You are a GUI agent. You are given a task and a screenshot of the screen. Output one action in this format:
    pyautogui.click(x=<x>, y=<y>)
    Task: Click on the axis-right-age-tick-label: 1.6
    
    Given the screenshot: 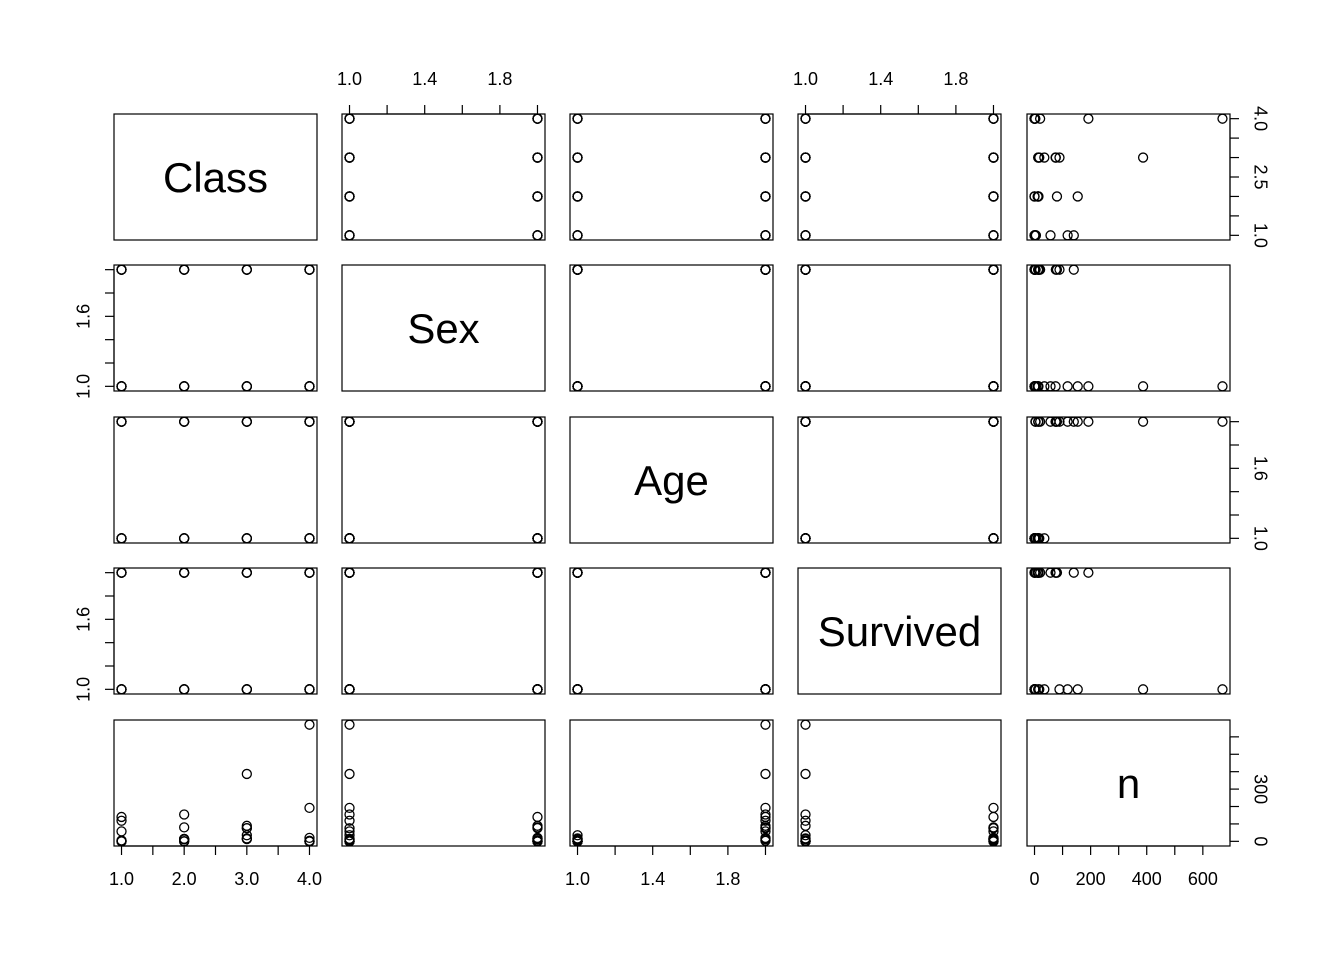 What is the action you would take?
    pyautogui.click(x=1260, y=468)
    